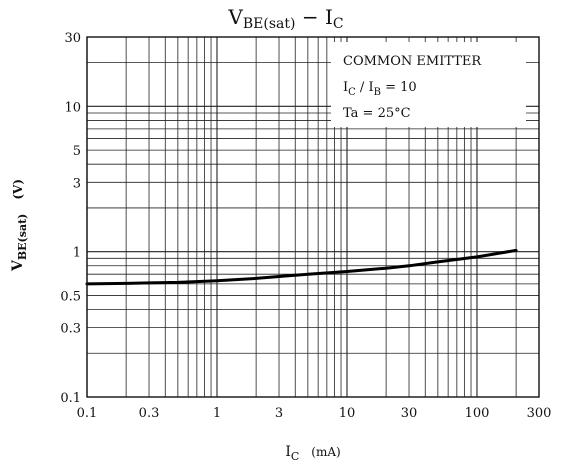 This screenshot has width=562, height=466. I want to click on x-tick-label: 30, so click(409, 413).